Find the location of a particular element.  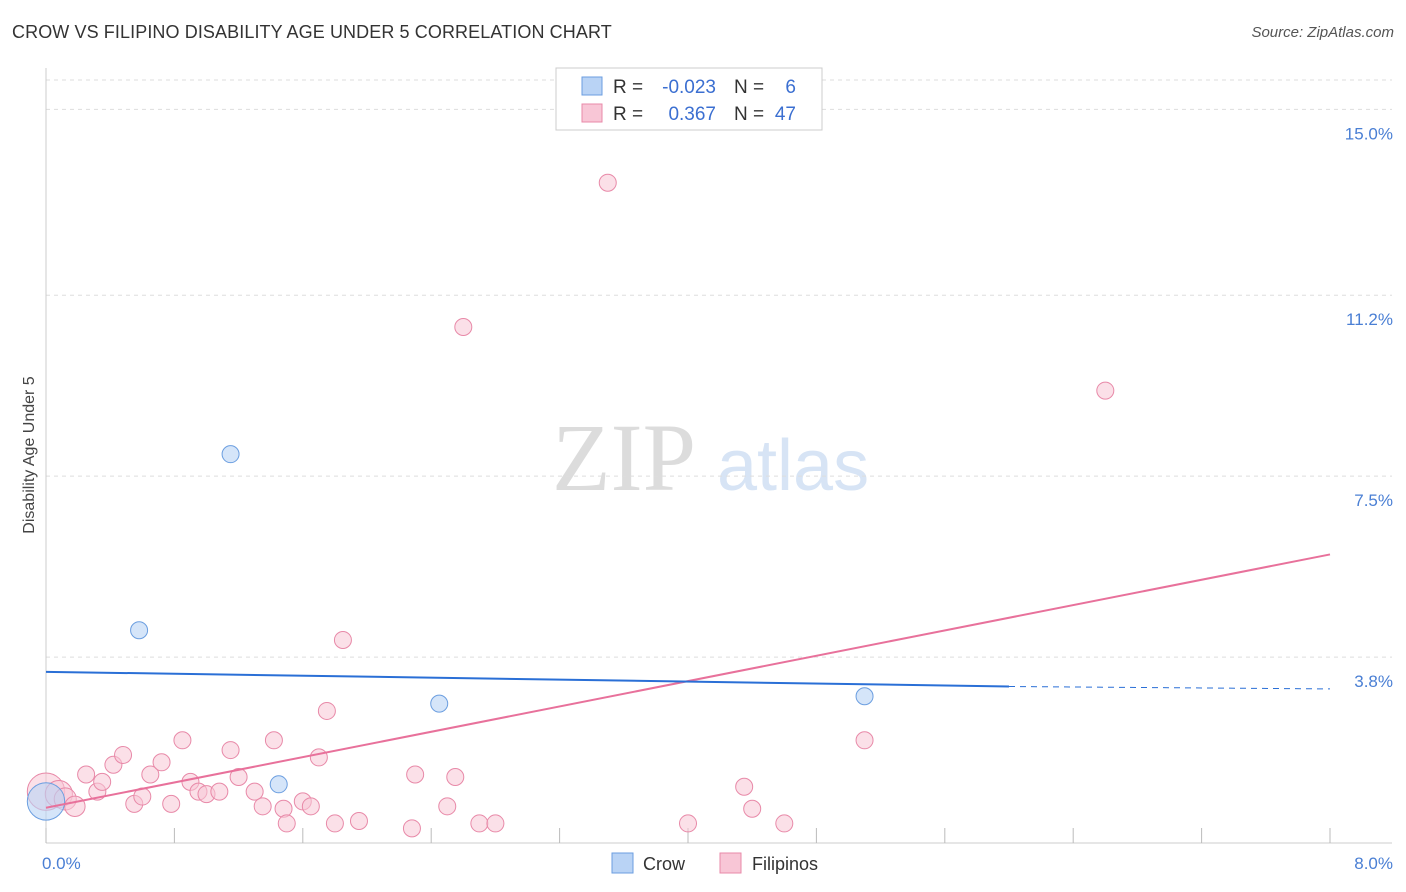

source-label: Source: ZipAtlas.com is located at coordinates (1322, 32).